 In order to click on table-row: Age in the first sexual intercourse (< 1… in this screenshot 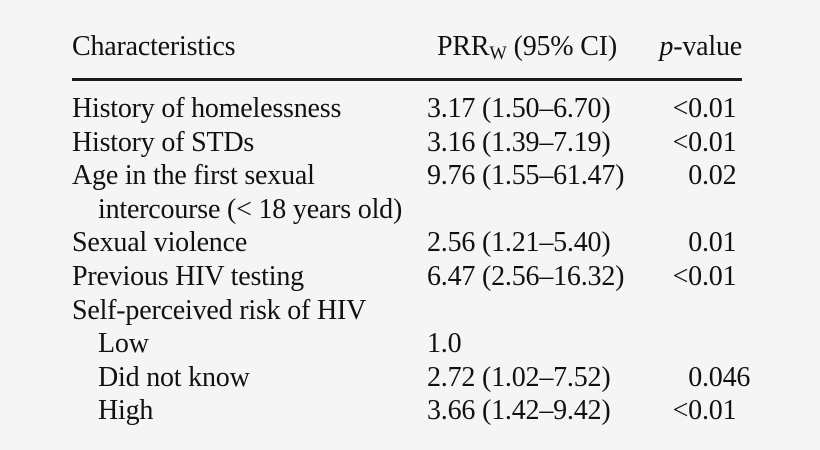, I will do `click(407, 192)`.